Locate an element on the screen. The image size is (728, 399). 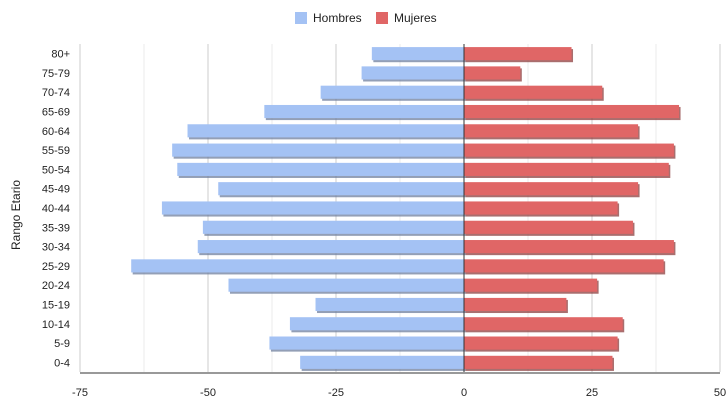
y-tick-label: 45-49 is located at coordinates (56, 190).